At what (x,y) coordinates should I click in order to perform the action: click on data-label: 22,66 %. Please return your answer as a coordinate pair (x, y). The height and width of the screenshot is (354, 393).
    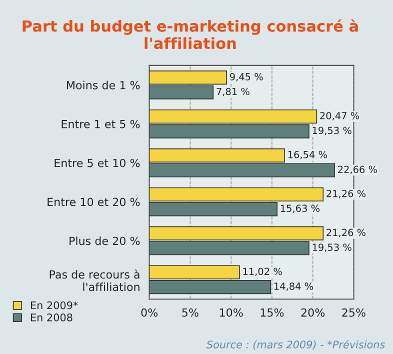
    Looking at the image, I should click on (357, 170).